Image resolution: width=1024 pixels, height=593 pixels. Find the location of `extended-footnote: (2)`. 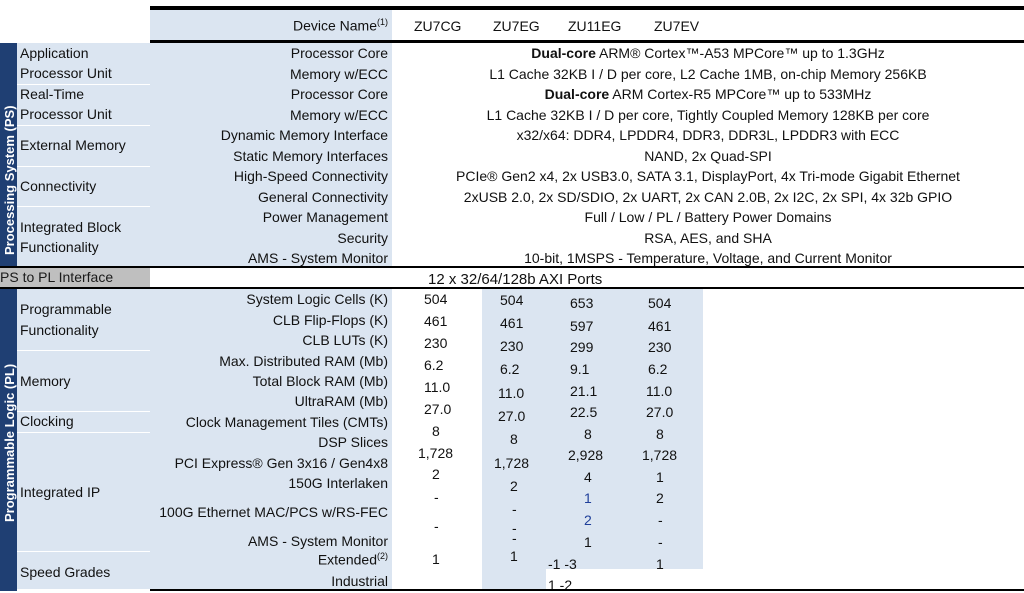

extended-footnote: (2) is located at coordinates (382, 556).